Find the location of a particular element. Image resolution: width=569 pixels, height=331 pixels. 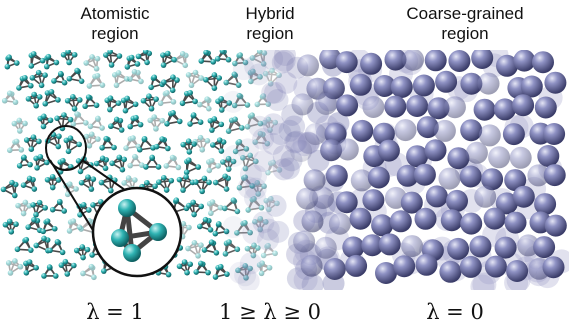

background-cg-sphere is located at coordinates (482, 282).